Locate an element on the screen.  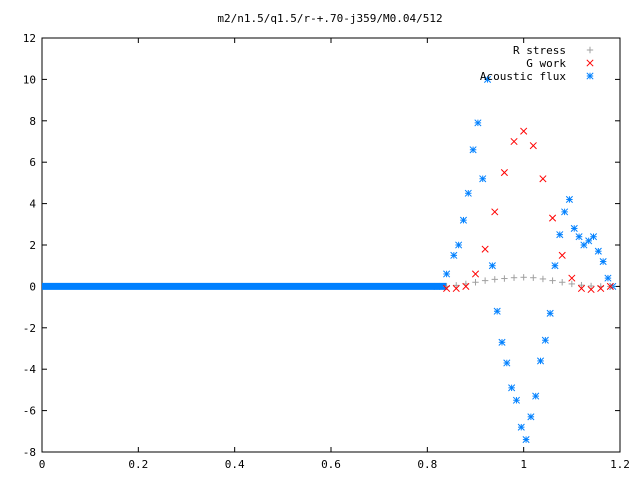
y-tick-label: -2 is located at coordinates (29, 328).